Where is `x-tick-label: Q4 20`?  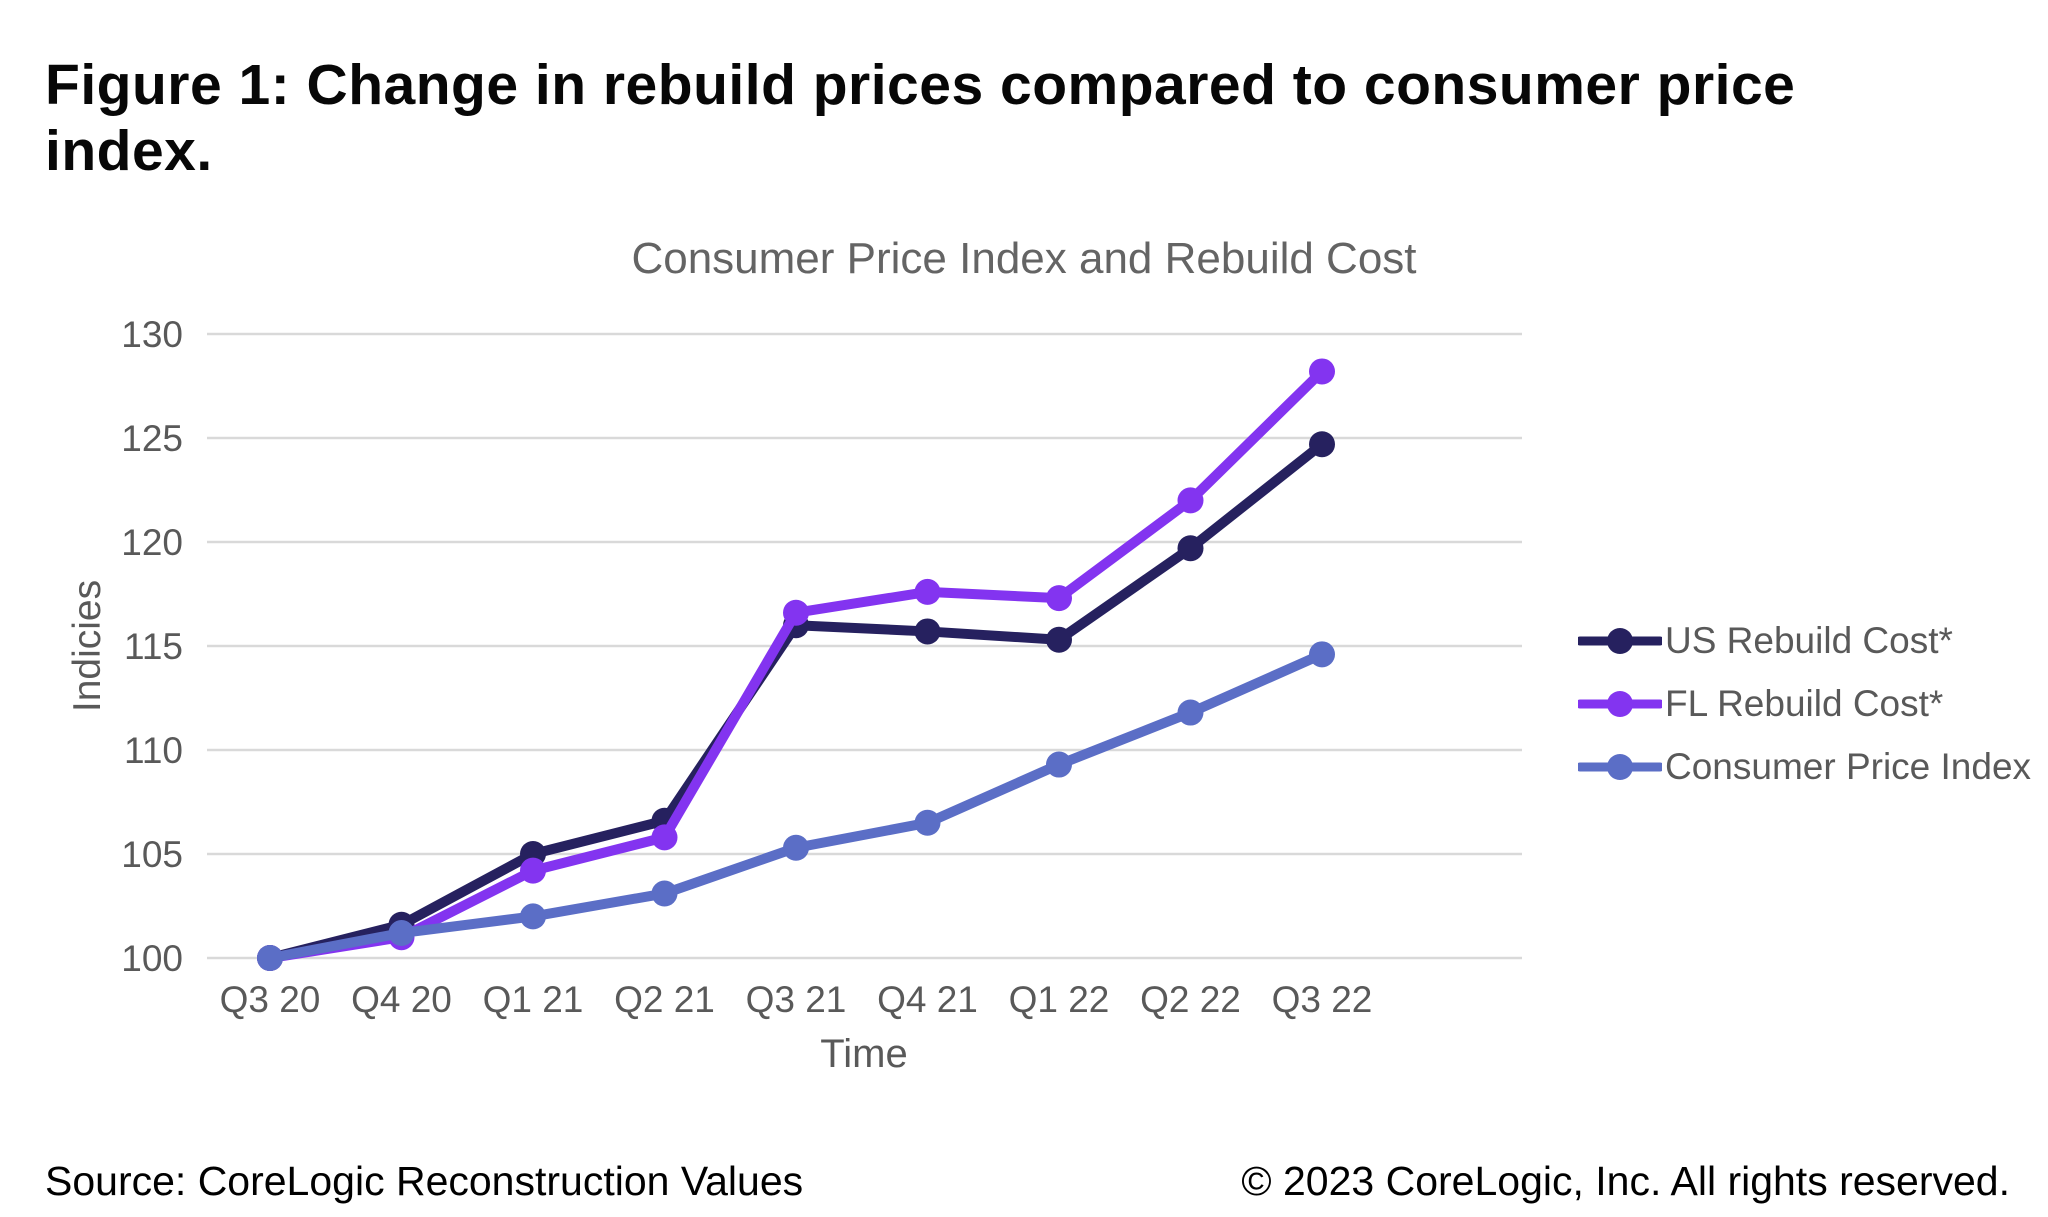 x-tick-label: Q4 20 is located at coordinates (401, 999).